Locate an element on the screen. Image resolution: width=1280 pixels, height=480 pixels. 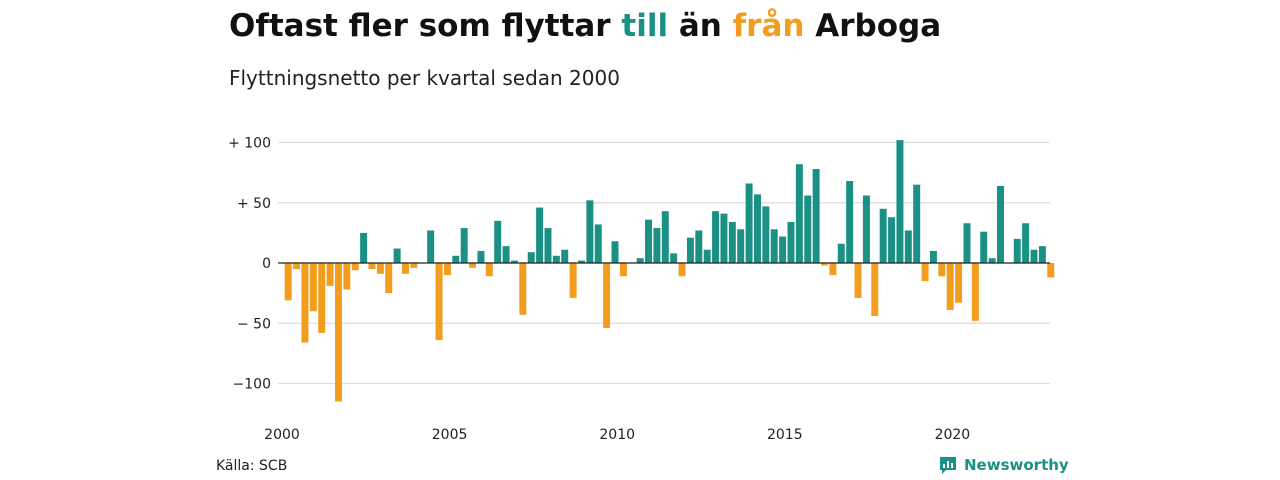
bar-2009Q3 is located at coordinates (607, 296).